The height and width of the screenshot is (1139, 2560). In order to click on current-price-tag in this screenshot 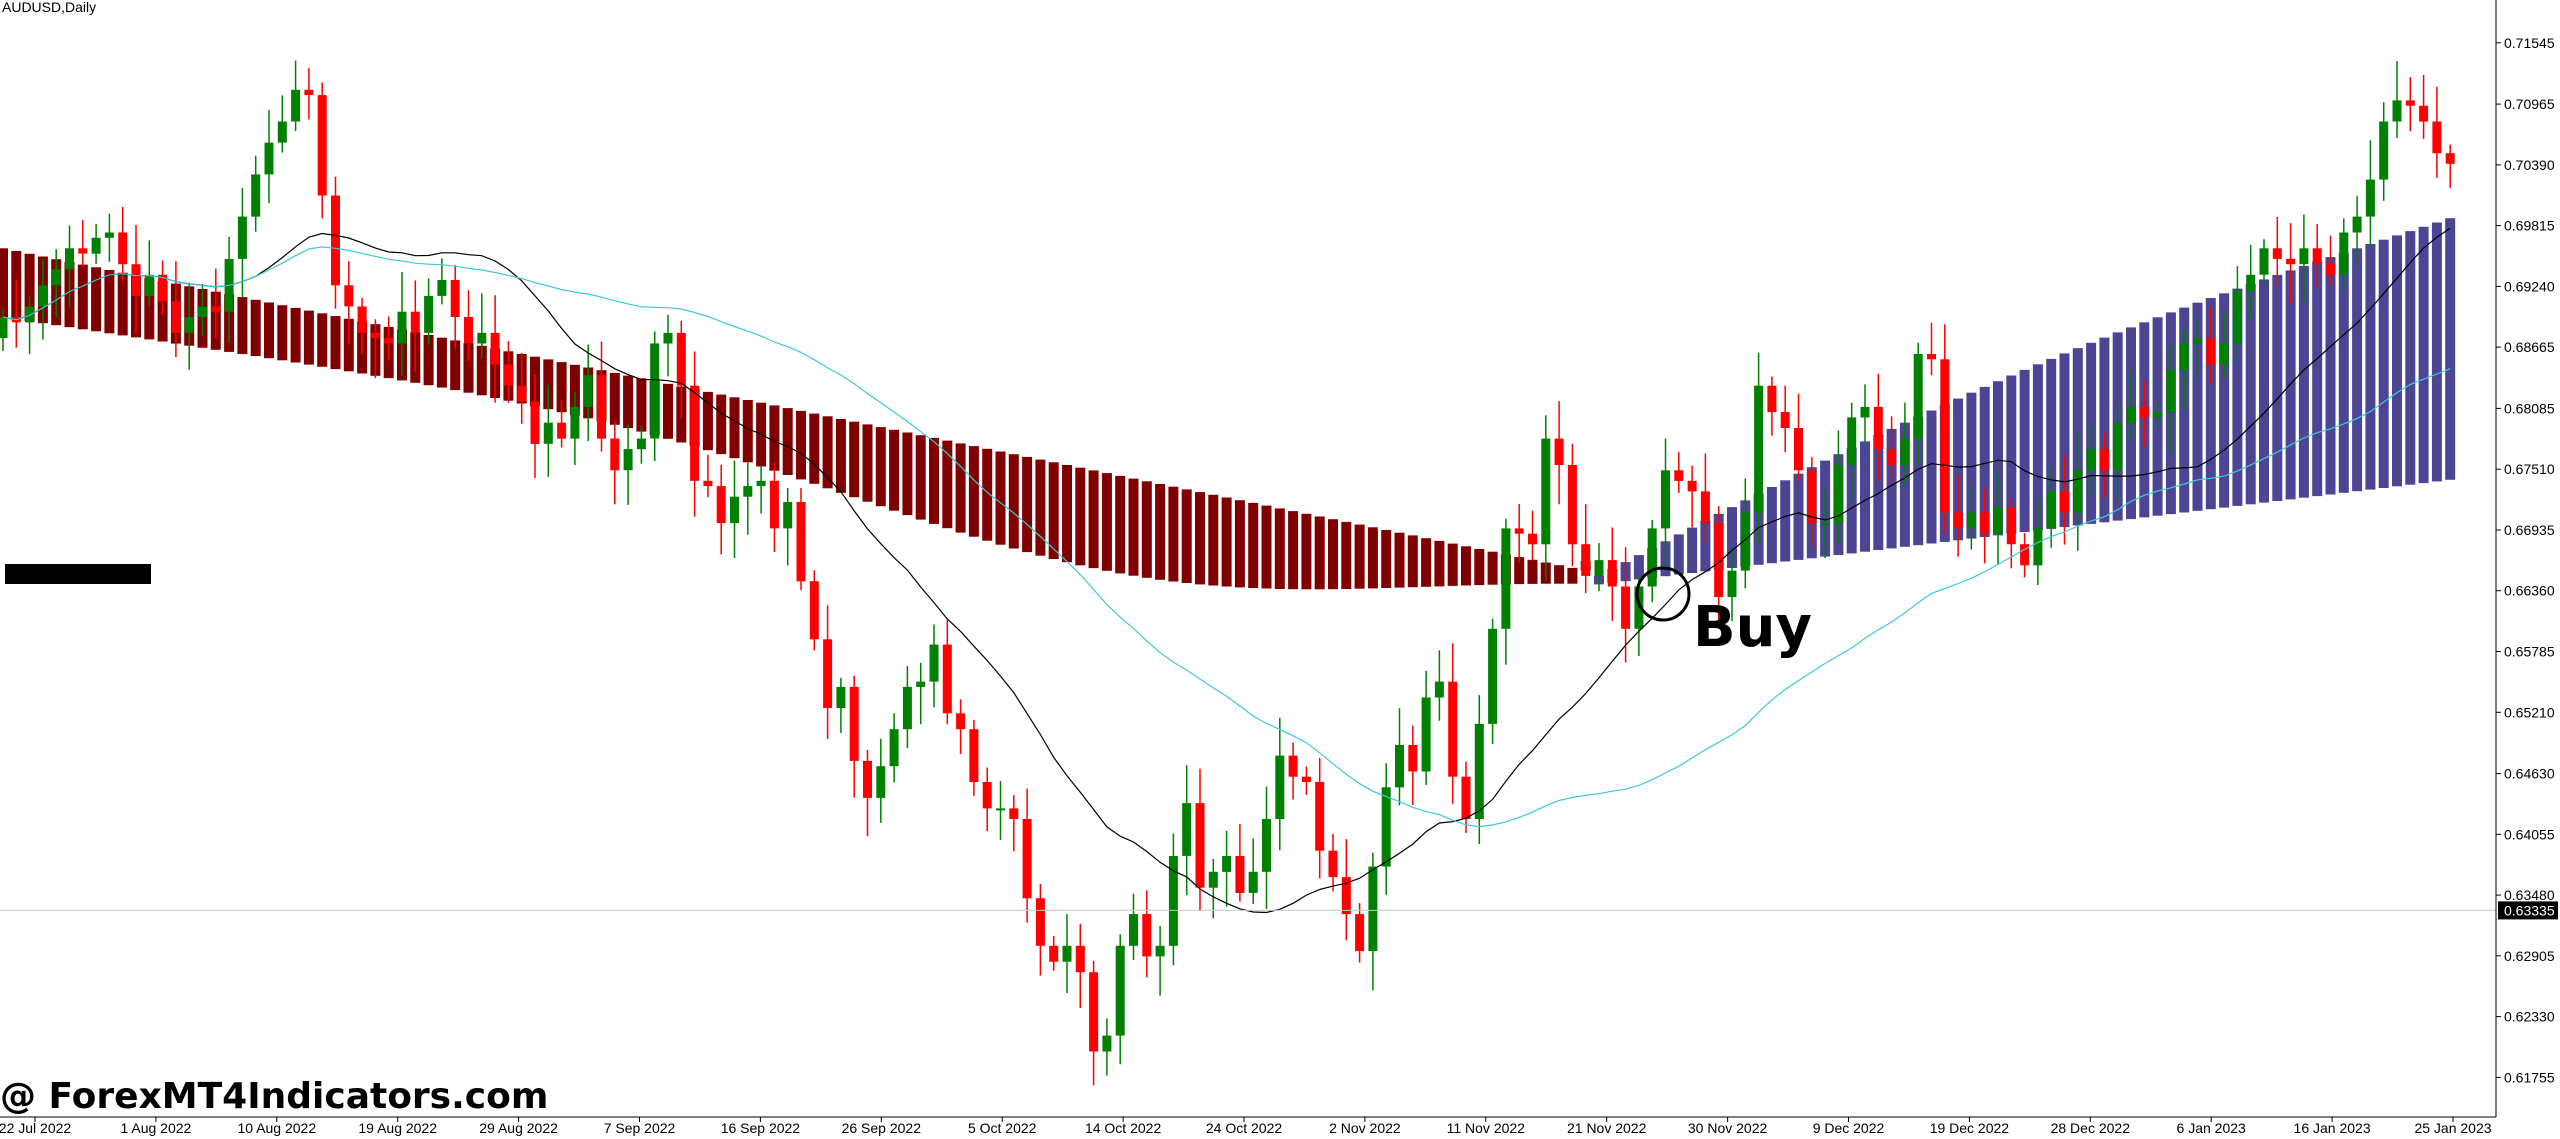, I will do `click(2528, 910)`.